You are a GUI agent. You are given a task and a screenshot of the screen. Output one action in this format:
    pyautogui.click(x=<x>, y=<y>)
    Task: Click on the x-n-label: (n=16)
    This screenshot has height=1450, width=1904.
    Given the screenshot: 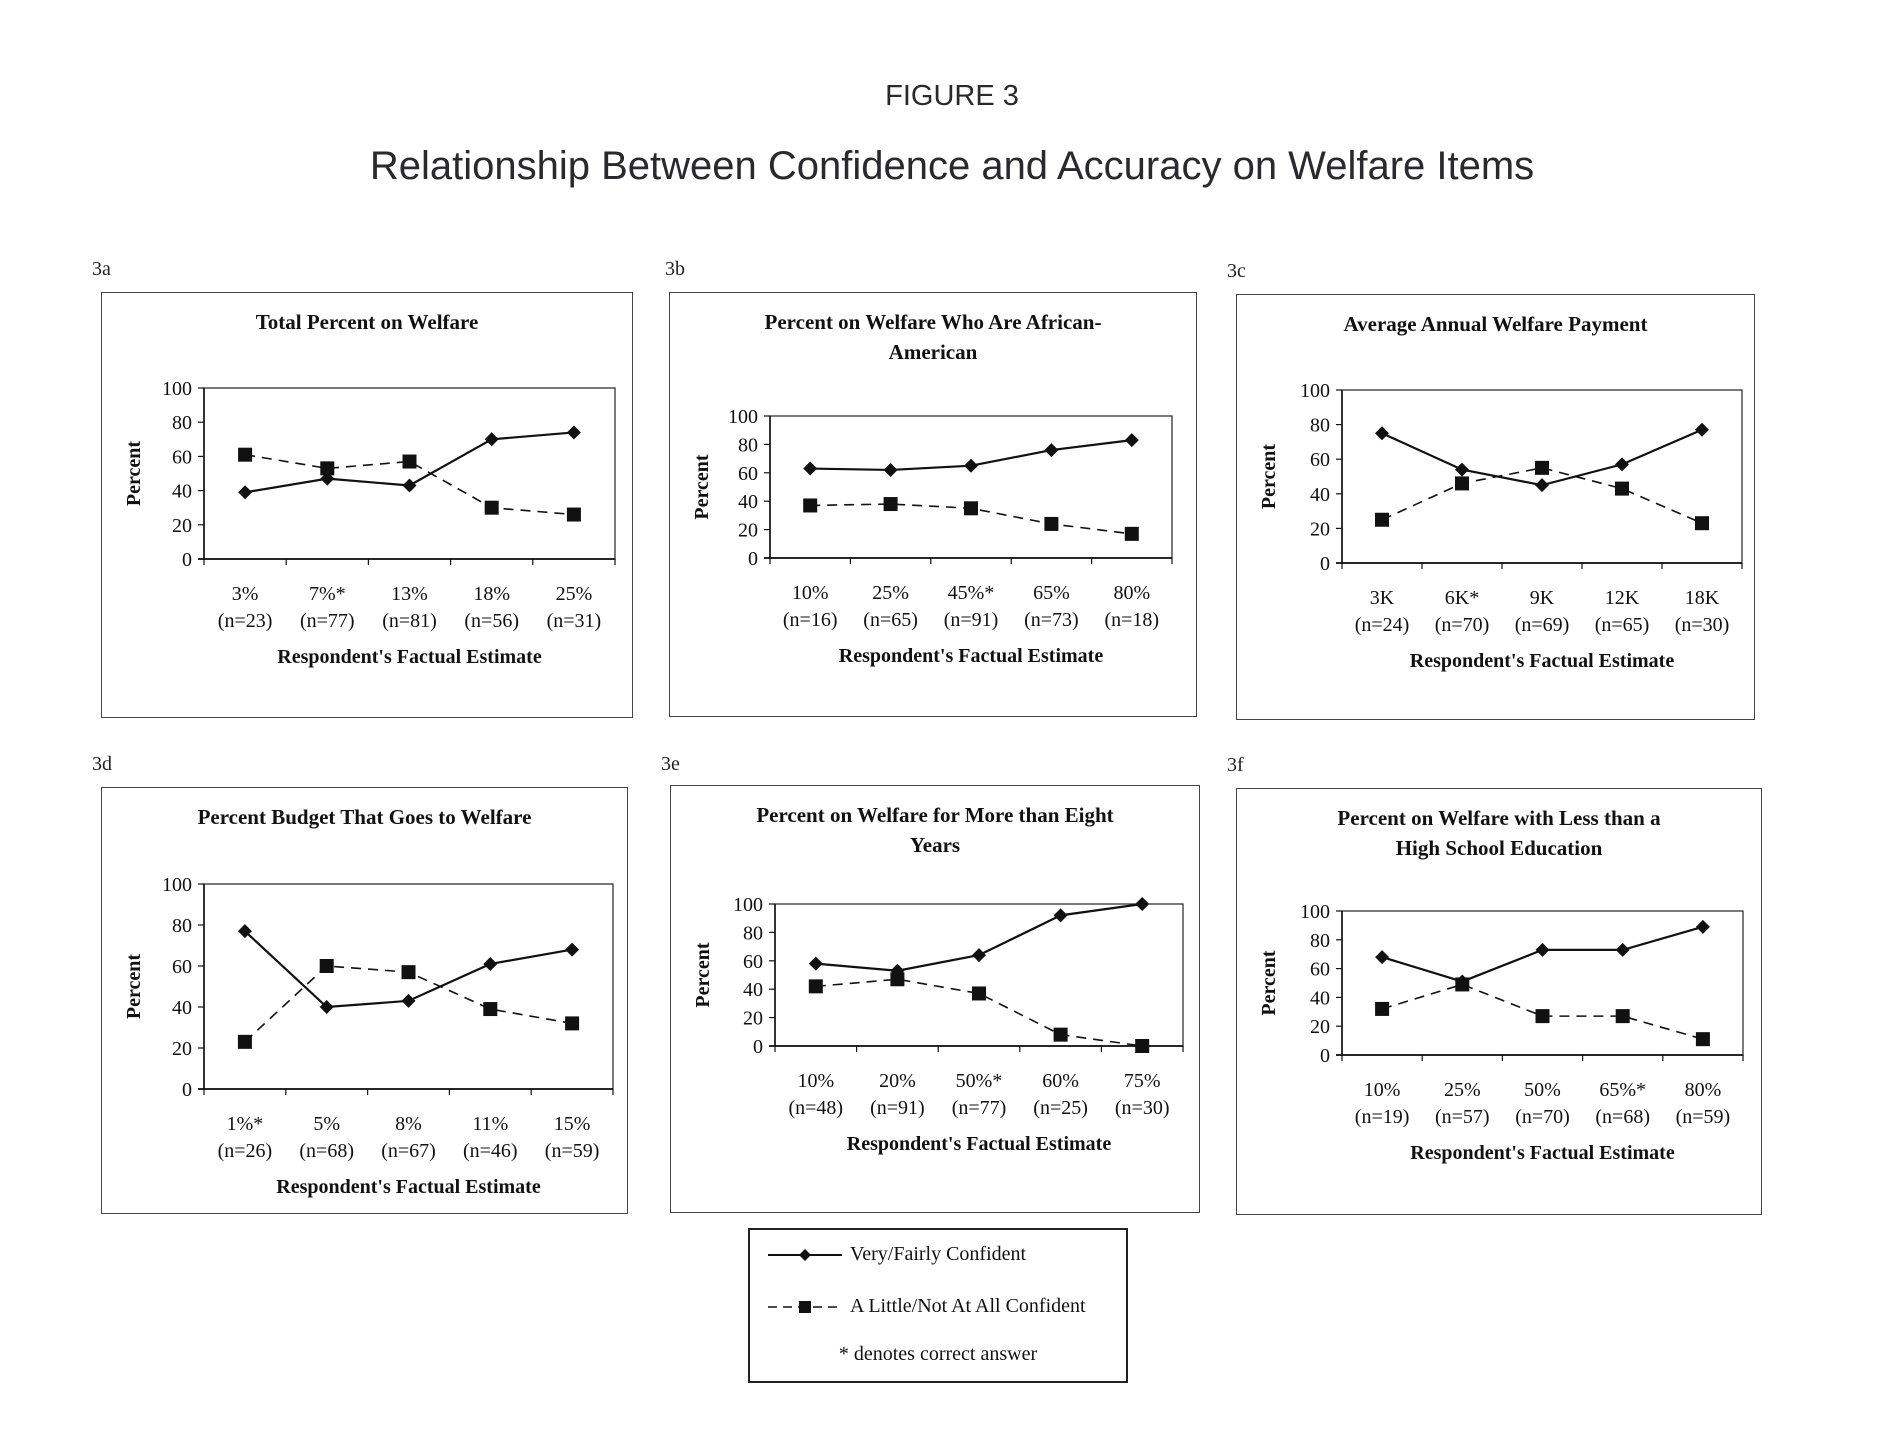 What is the action you would take?
    pyautogui.click(x=810, y=620)
    